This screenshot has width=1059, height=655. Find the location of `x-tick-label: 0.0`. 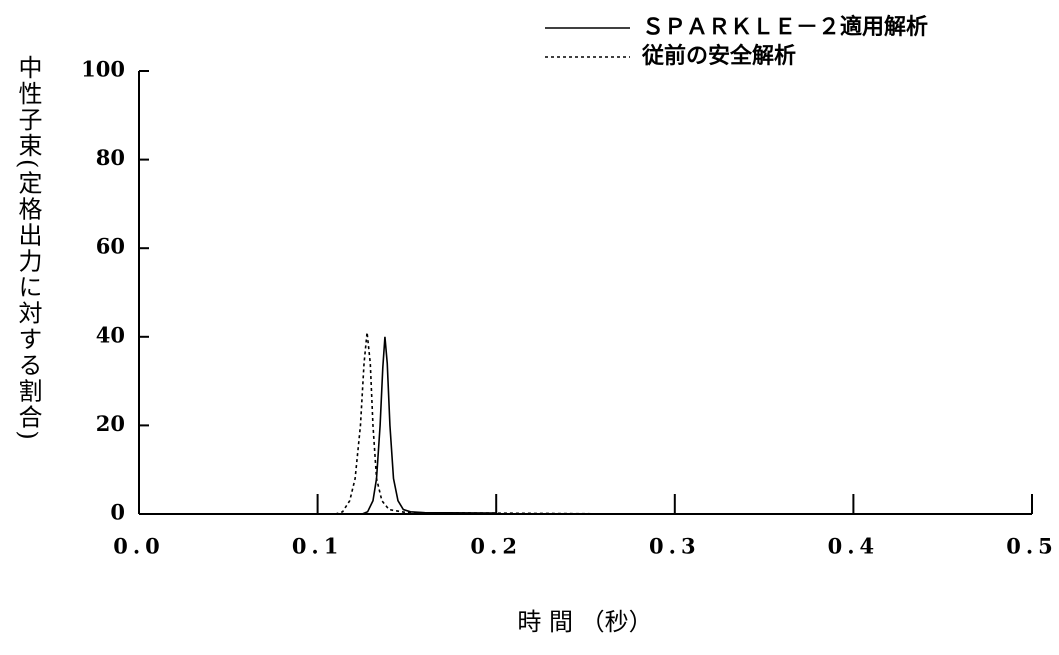

x-tick-label: 0.0 is located at coordinates (139, 546).